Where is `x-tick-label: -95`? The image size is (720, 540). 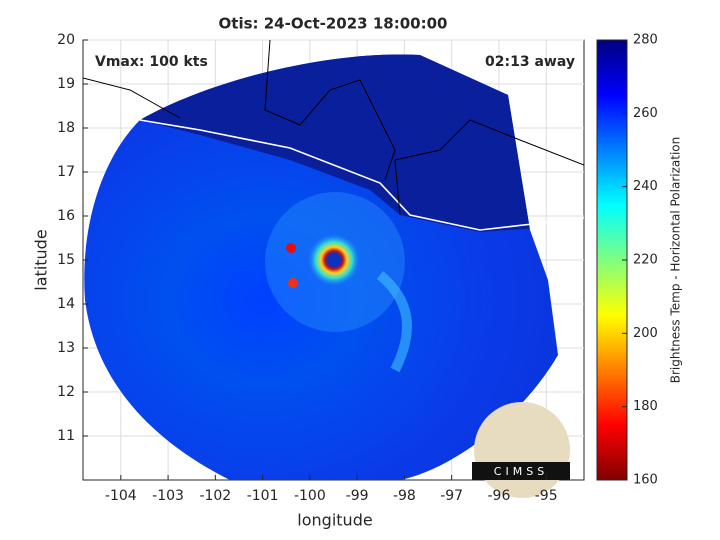 x-tick-label: -95 is located at coordinates (546, 496).